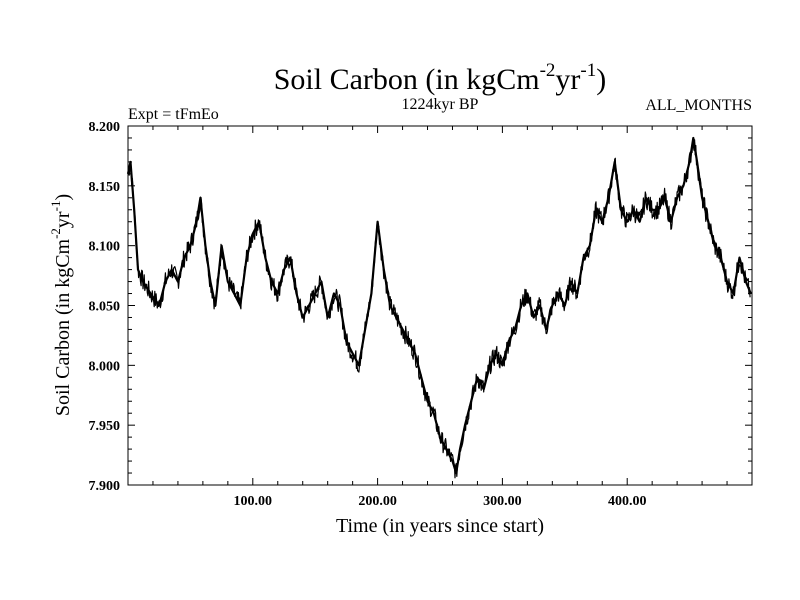 Image resolution: width=800 pixels, height=600 pixels. I want to click on x-tick-label-100: 100.00, so click(253, 501).